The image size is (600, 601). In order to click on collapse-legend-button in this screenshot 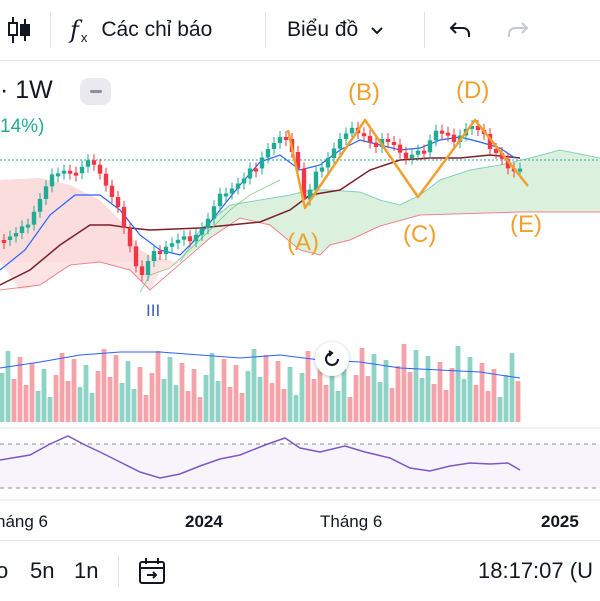, I will do `click(95, 91)`.